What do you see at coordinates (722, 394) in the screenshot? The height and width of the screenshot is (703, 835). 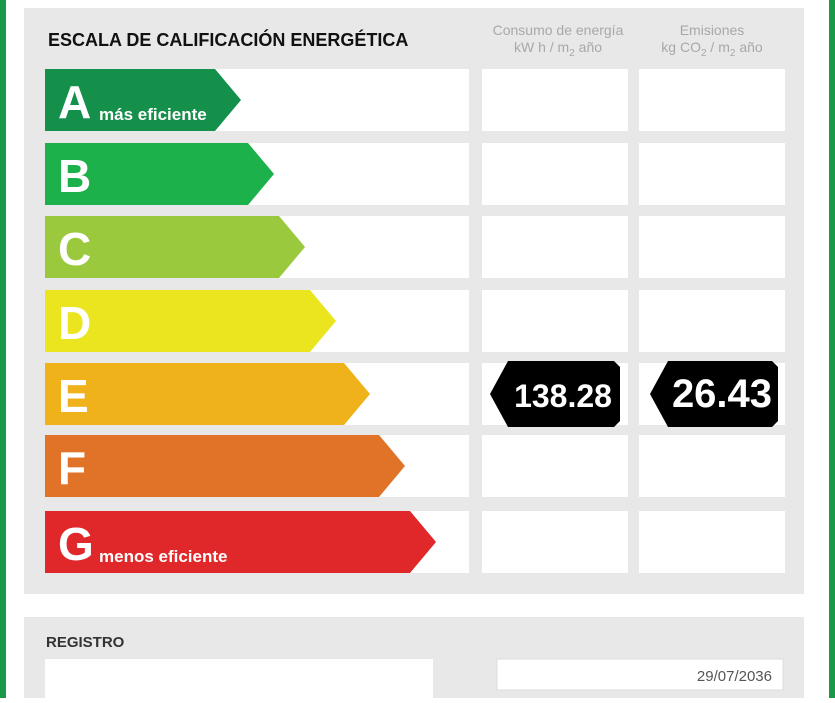 I see `rating-value: 26.43` at bounding box center [722, 394].